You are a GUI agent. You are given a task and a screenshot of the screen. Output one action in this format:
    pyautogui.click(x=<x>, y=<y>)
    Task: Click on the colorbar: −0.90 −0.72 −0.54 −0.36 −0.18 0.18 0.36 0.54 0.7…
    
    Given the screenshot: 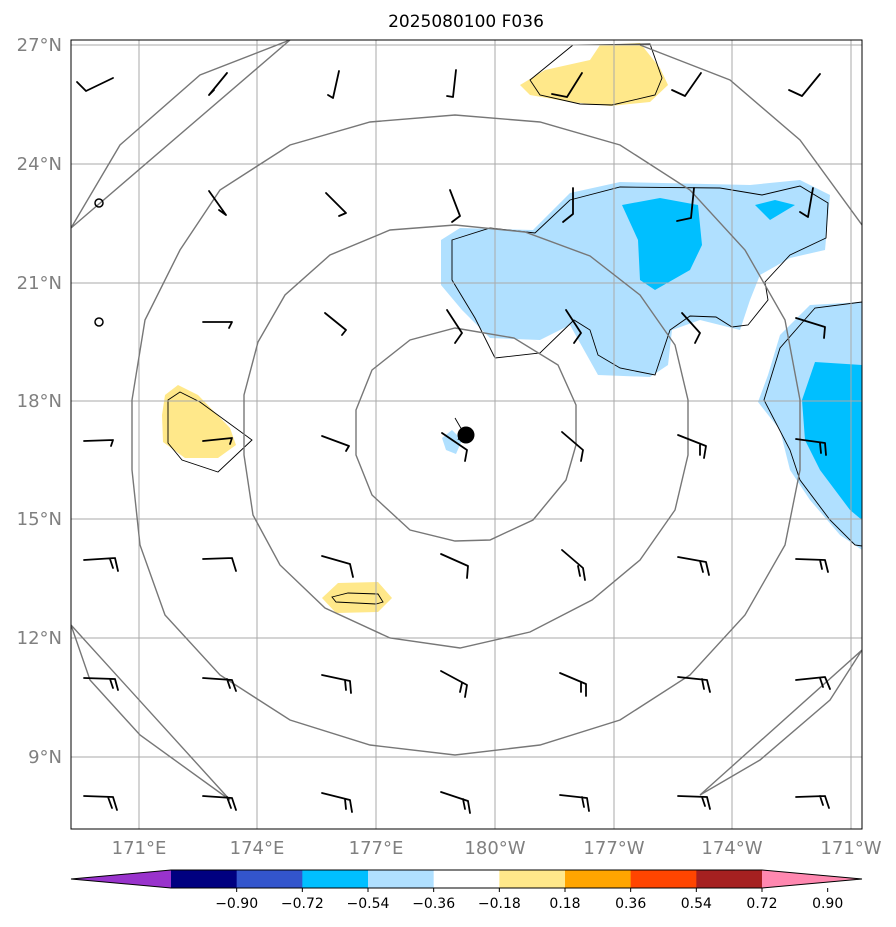 What is the action you would take?
    pyautogui.click(x=466, y=890)
    